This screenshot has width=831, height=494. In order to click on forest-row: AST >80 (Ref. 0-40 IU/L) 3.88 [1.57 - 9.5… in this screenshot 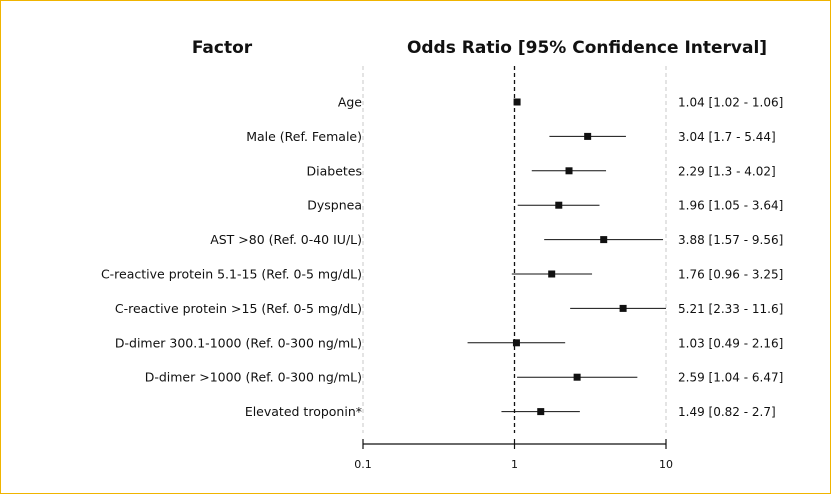, I will do `click(496, 239)`.